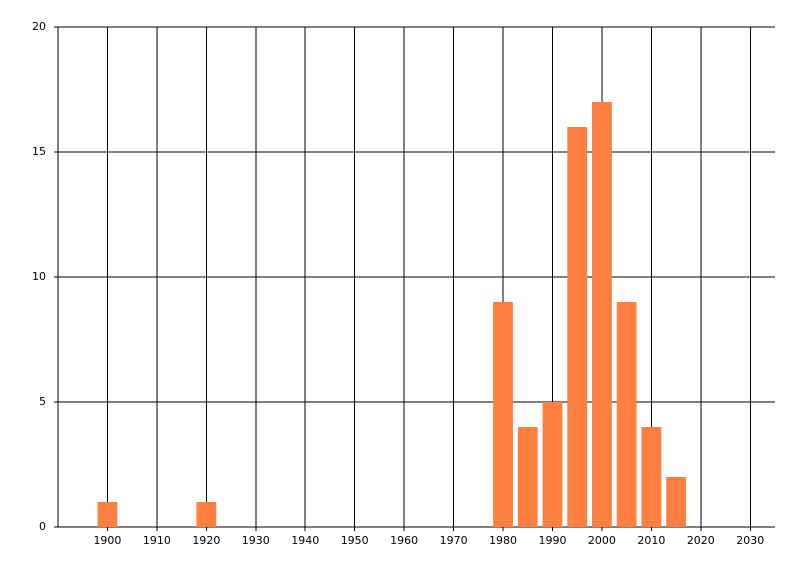 This screenshot has width=800, height=576. I want to click on x-tick-label: 1970, so click(454, 540).